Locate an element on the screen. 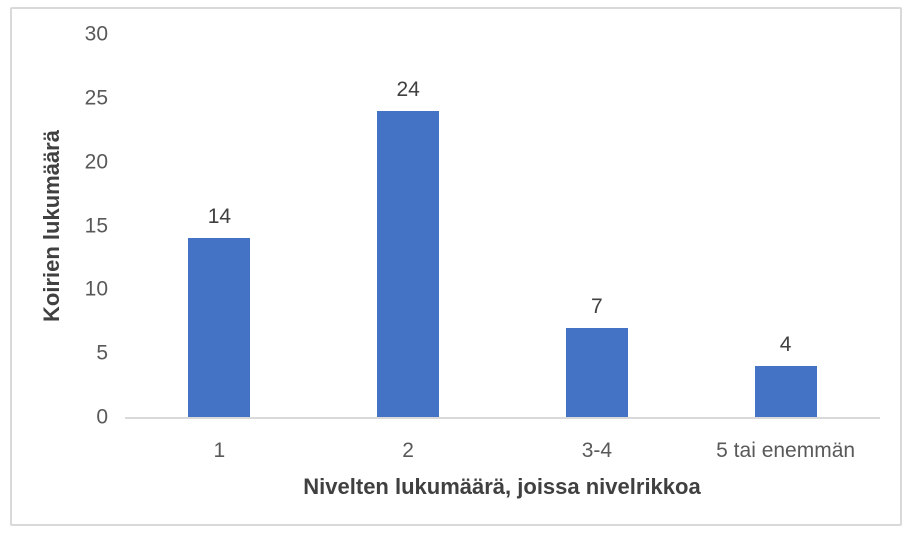 This screenshot has height=538, width=913. x-tick-label: 3-4 is located at coordinates (597, 450).